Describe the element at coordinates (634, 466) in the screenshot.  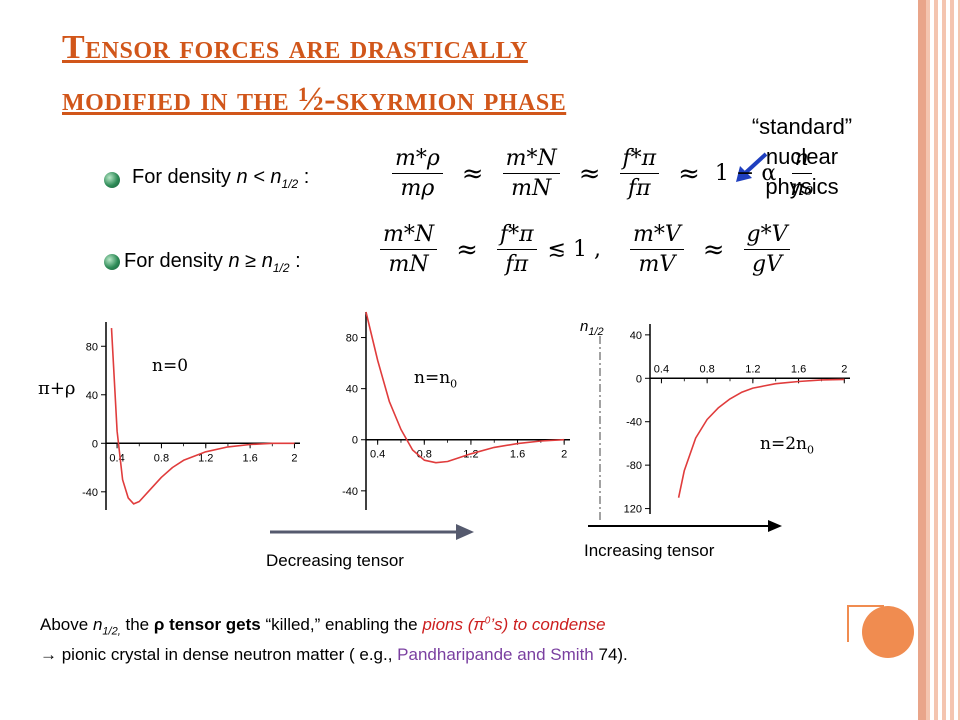
I see `y-tick-label: -80` at that location.